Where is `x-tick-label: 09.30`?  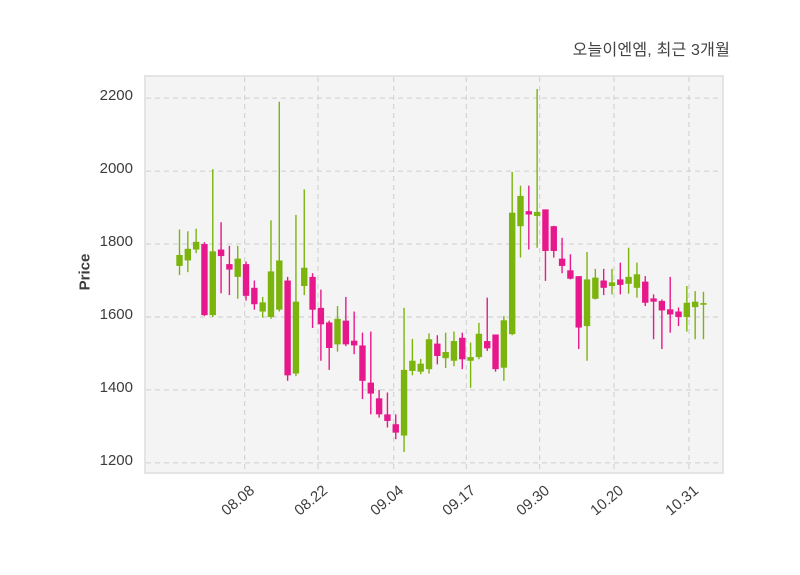
x-tick-label: 09.30 is located at coordinates (532, 501).